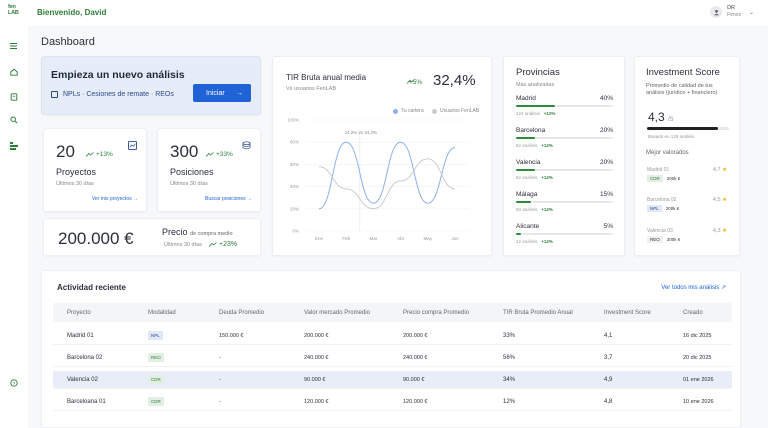 The width and height of the screenshot is (768, 428). What do you see at coordinates (414, 380) in the screenshot?
I see `cell-precio: 90.000 €` at bounding box center [414, 380].